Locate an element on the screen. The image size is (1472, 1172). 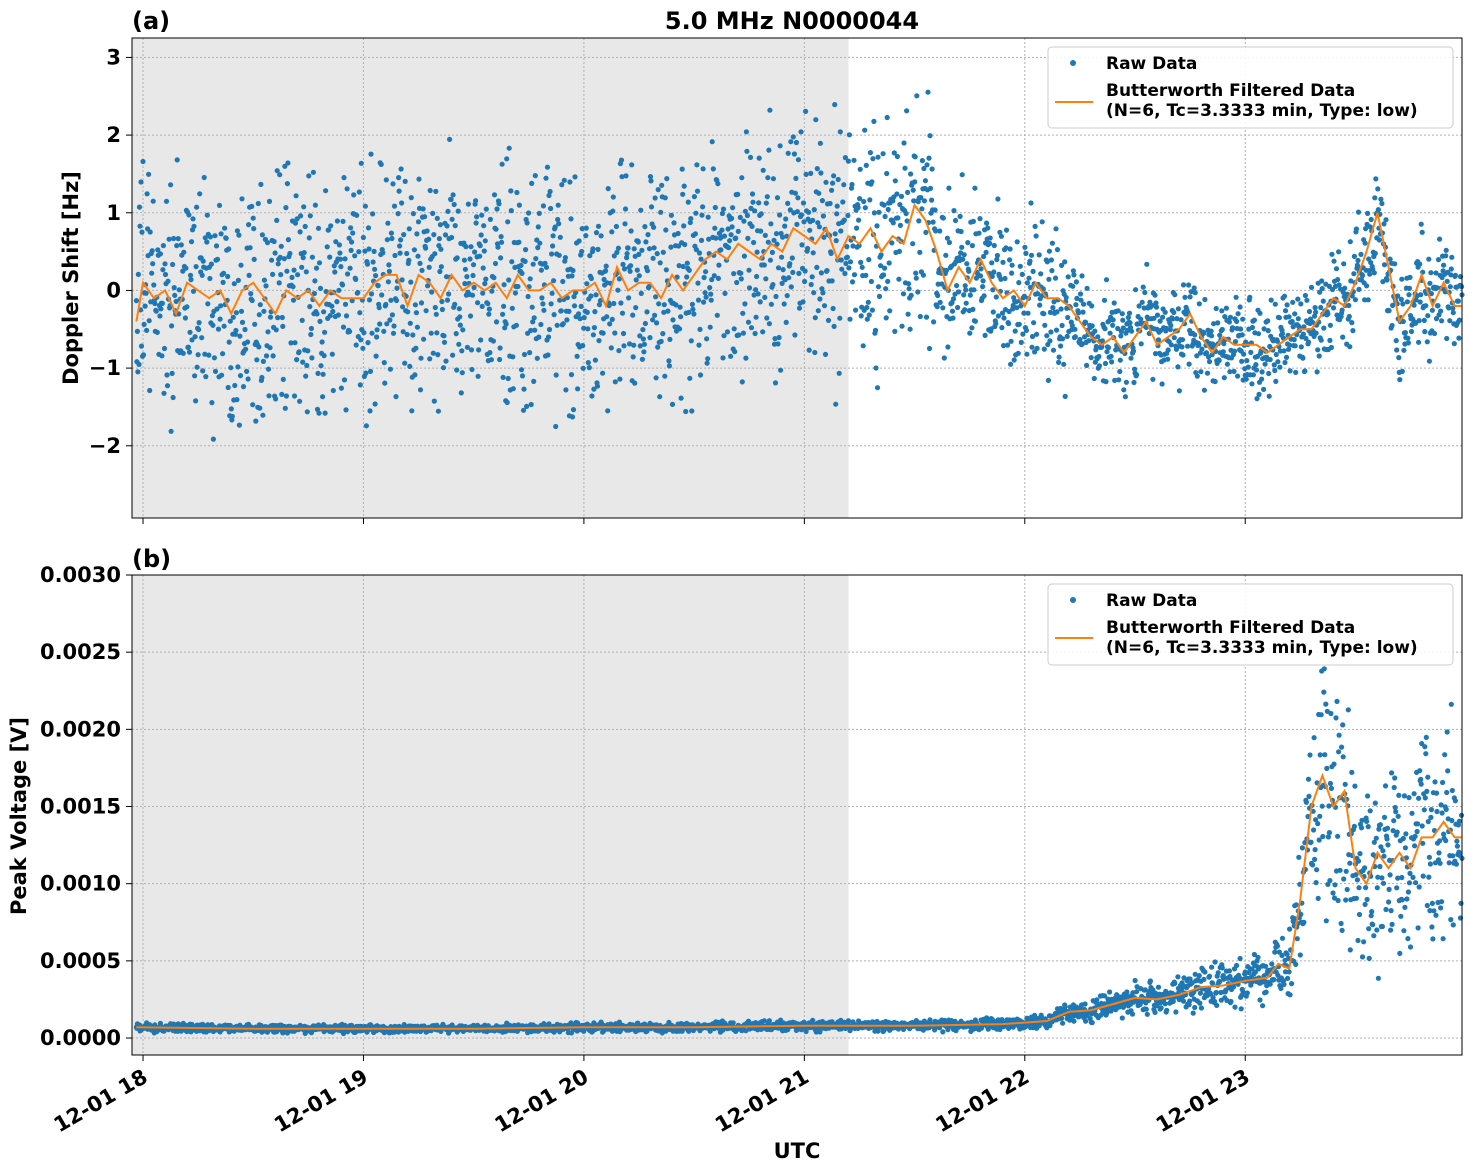
figure-title: 5.0 MHz N0000044 is located at coordinates (792, 21).